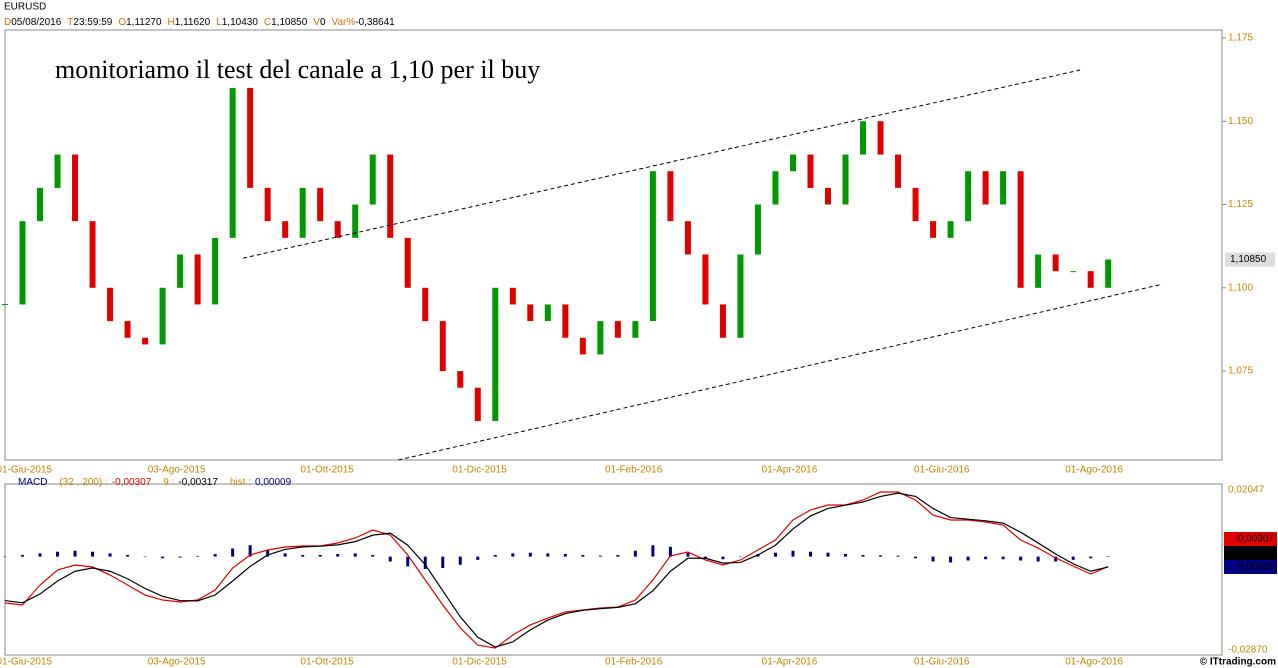  What do you see at coordinates (1248, 259) in the screenshot?
I see `last-price-label: 1,10850` at bounding box center [1248, 259].